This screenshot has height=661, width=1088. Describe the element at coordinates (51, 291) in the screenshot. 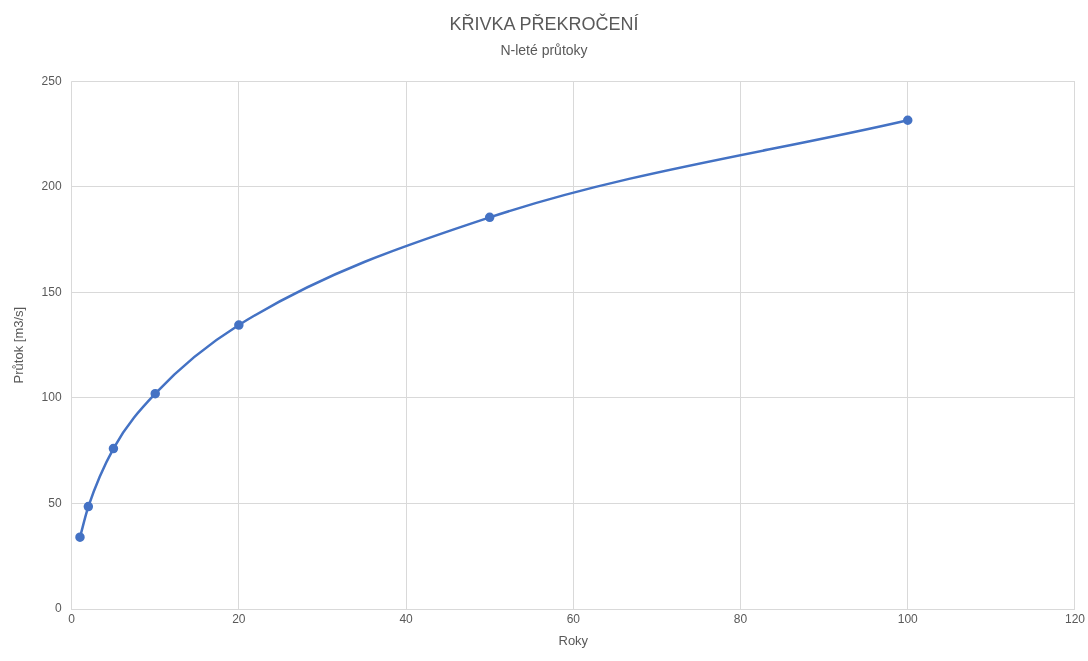

I see `y-tick-label: 150` at that location.